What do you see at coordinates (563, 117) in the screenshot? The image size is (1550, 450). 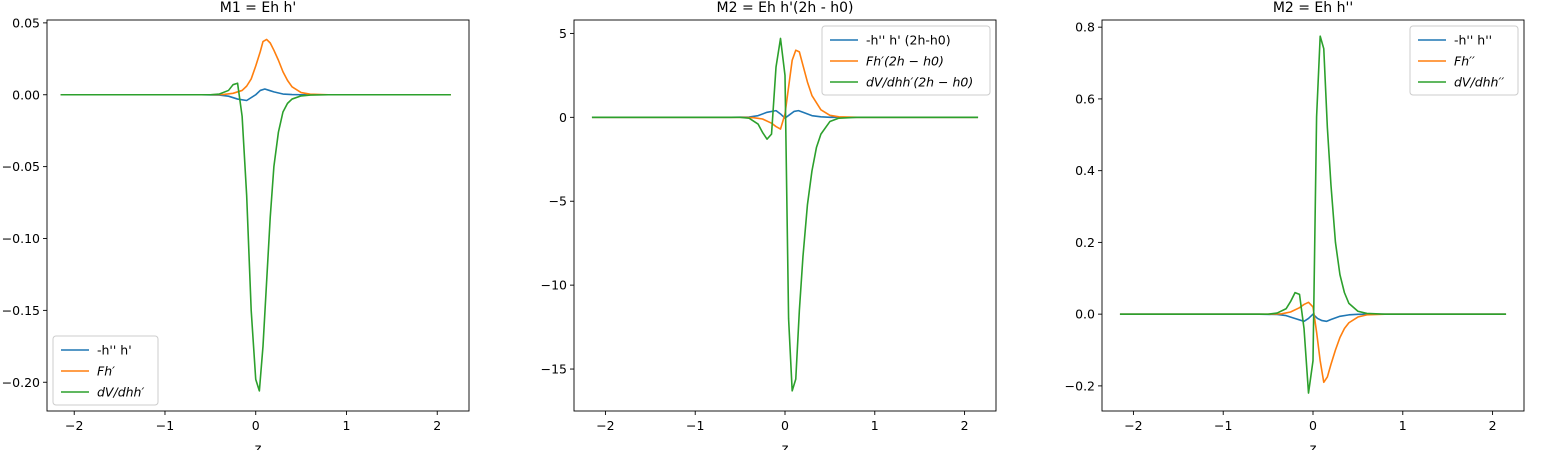 I see `y-tick-label: 0` at bounding box center [563, 117].